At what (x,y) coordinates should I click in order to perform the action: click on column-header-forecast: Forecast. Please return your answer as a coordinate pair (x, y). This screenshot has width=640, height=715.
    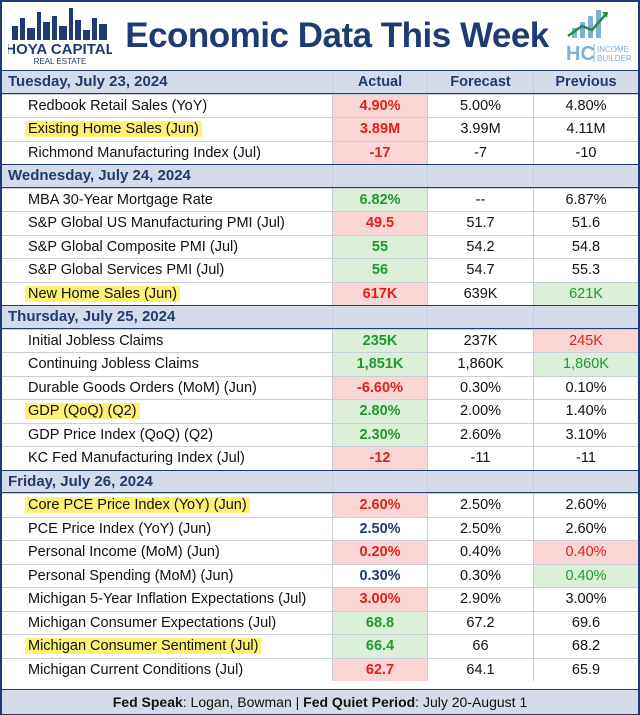
    Looking at the image, I should click on (480, 82).